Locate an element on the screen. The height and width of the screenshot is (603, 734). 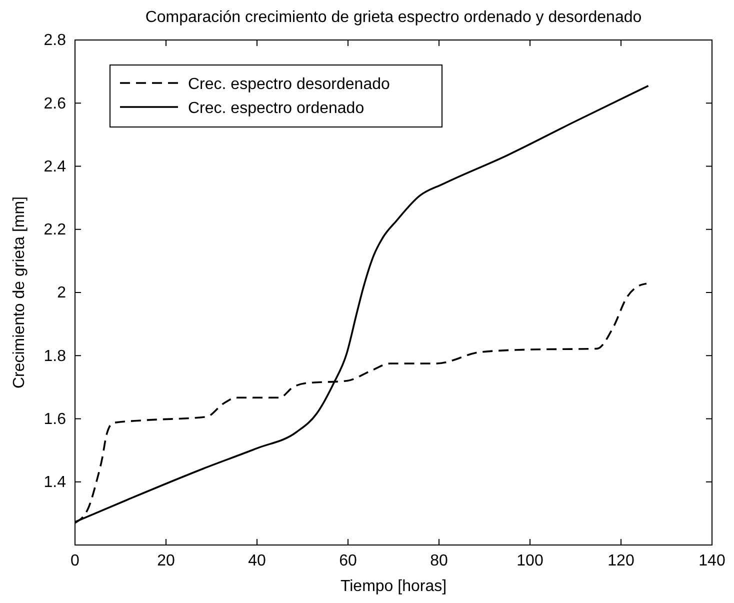
x-tick-label: 0 is located at coordinates (75, 561).